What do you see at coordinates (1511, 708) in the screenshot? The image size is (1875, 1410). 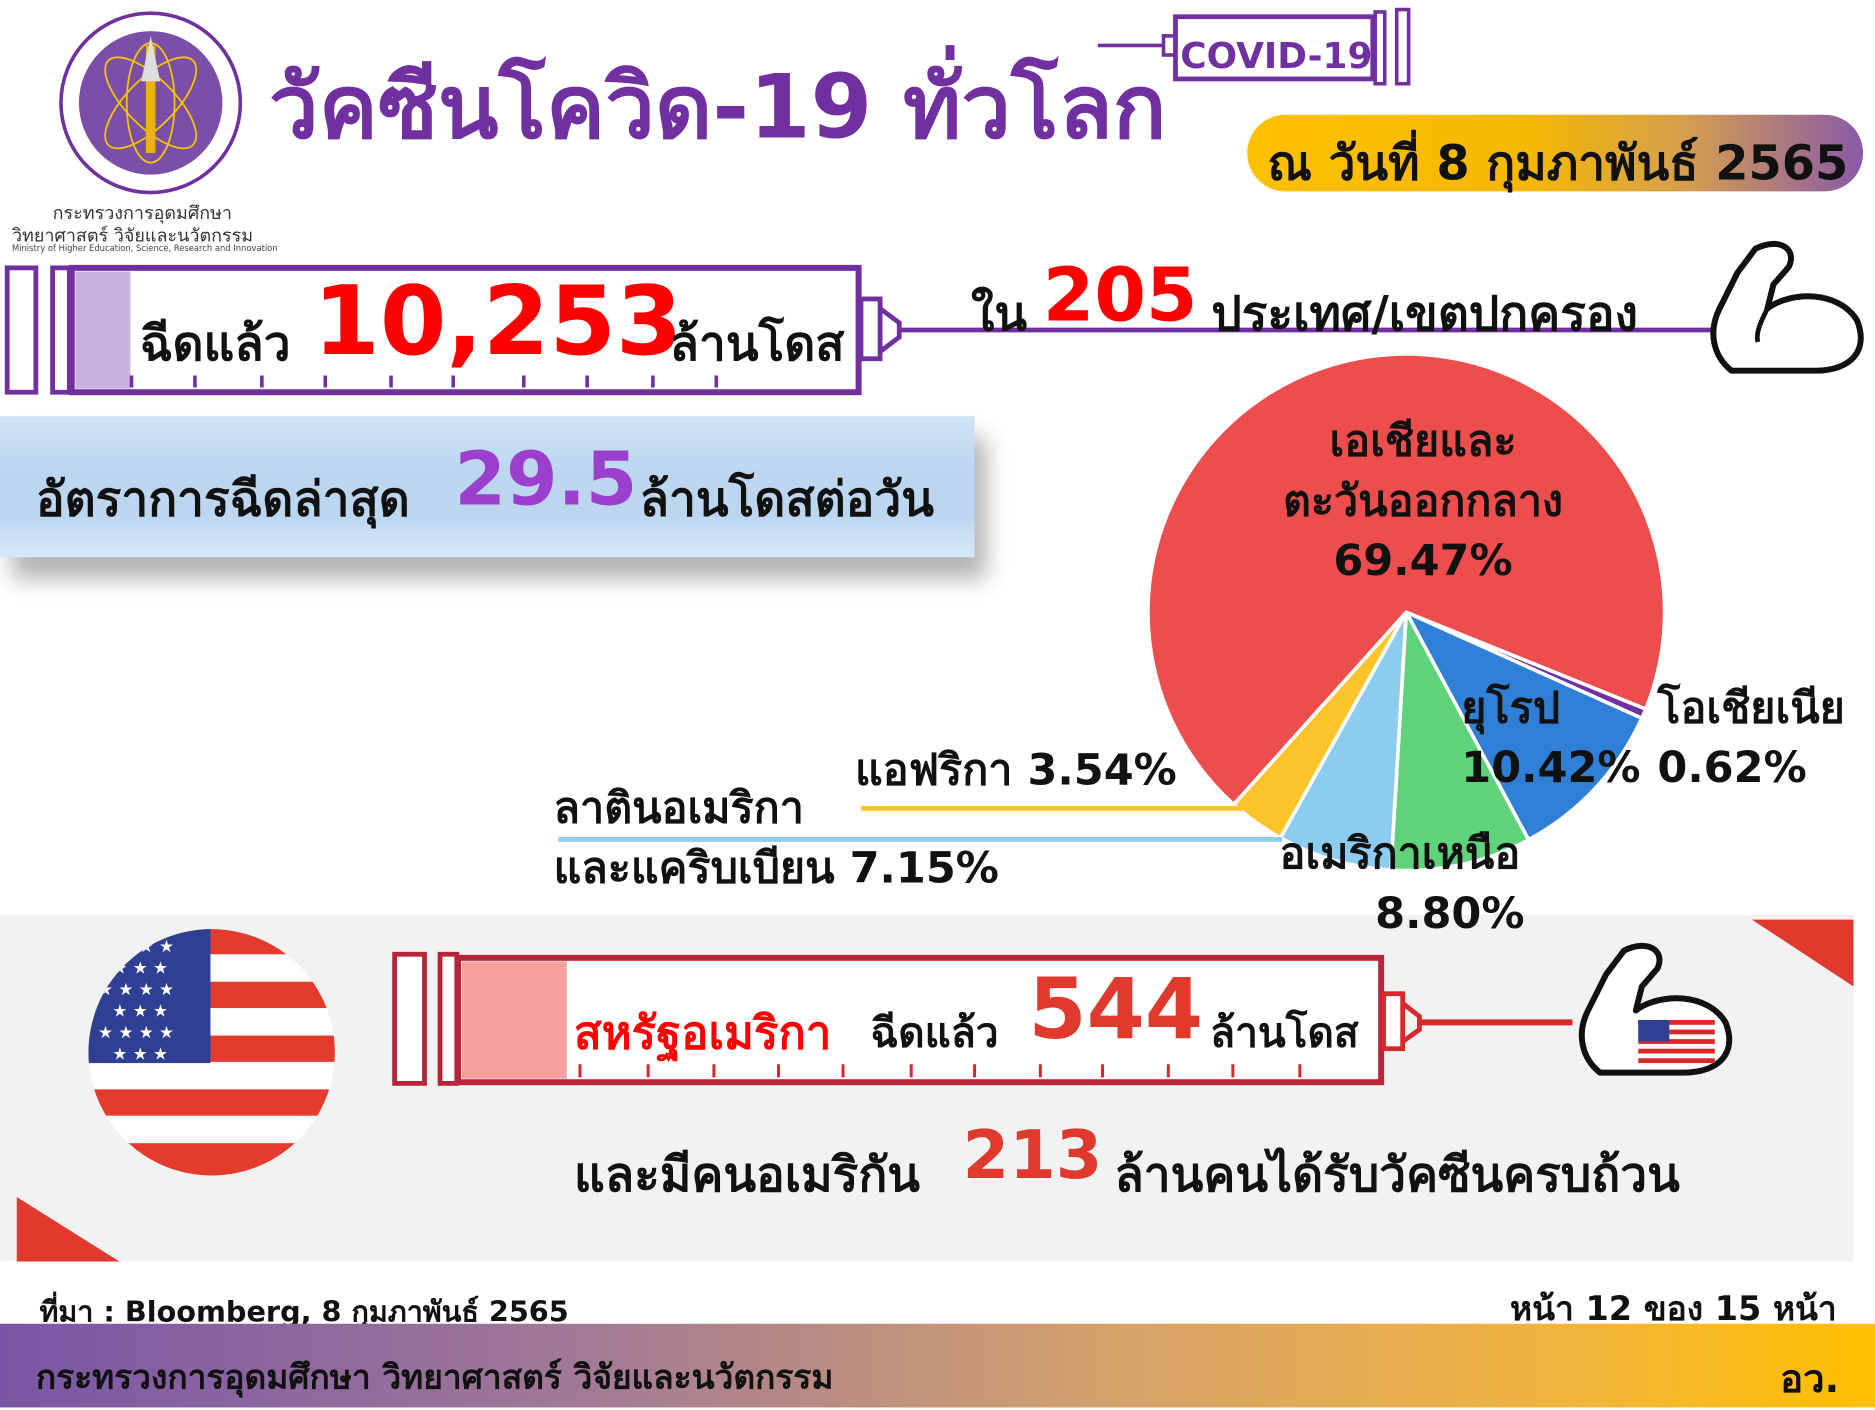 I see `europe-label: ยุโรป` at bounding box center [1511, 708].